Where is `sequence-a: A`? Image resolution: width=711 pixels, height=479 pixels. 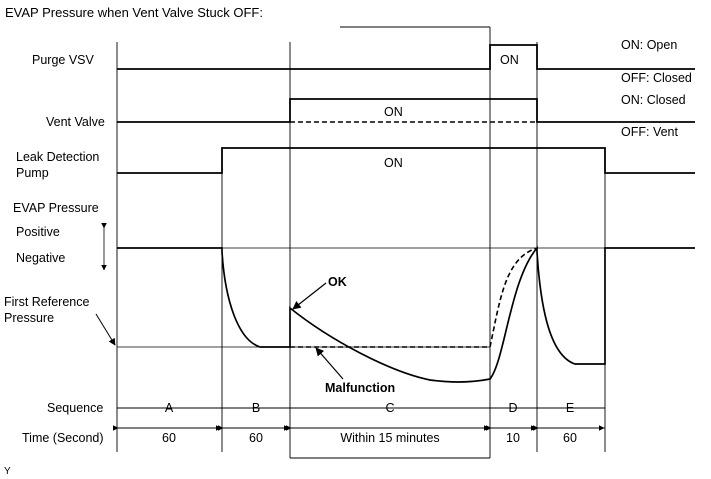
sequence-a: A is located at coordinates (169, 408).